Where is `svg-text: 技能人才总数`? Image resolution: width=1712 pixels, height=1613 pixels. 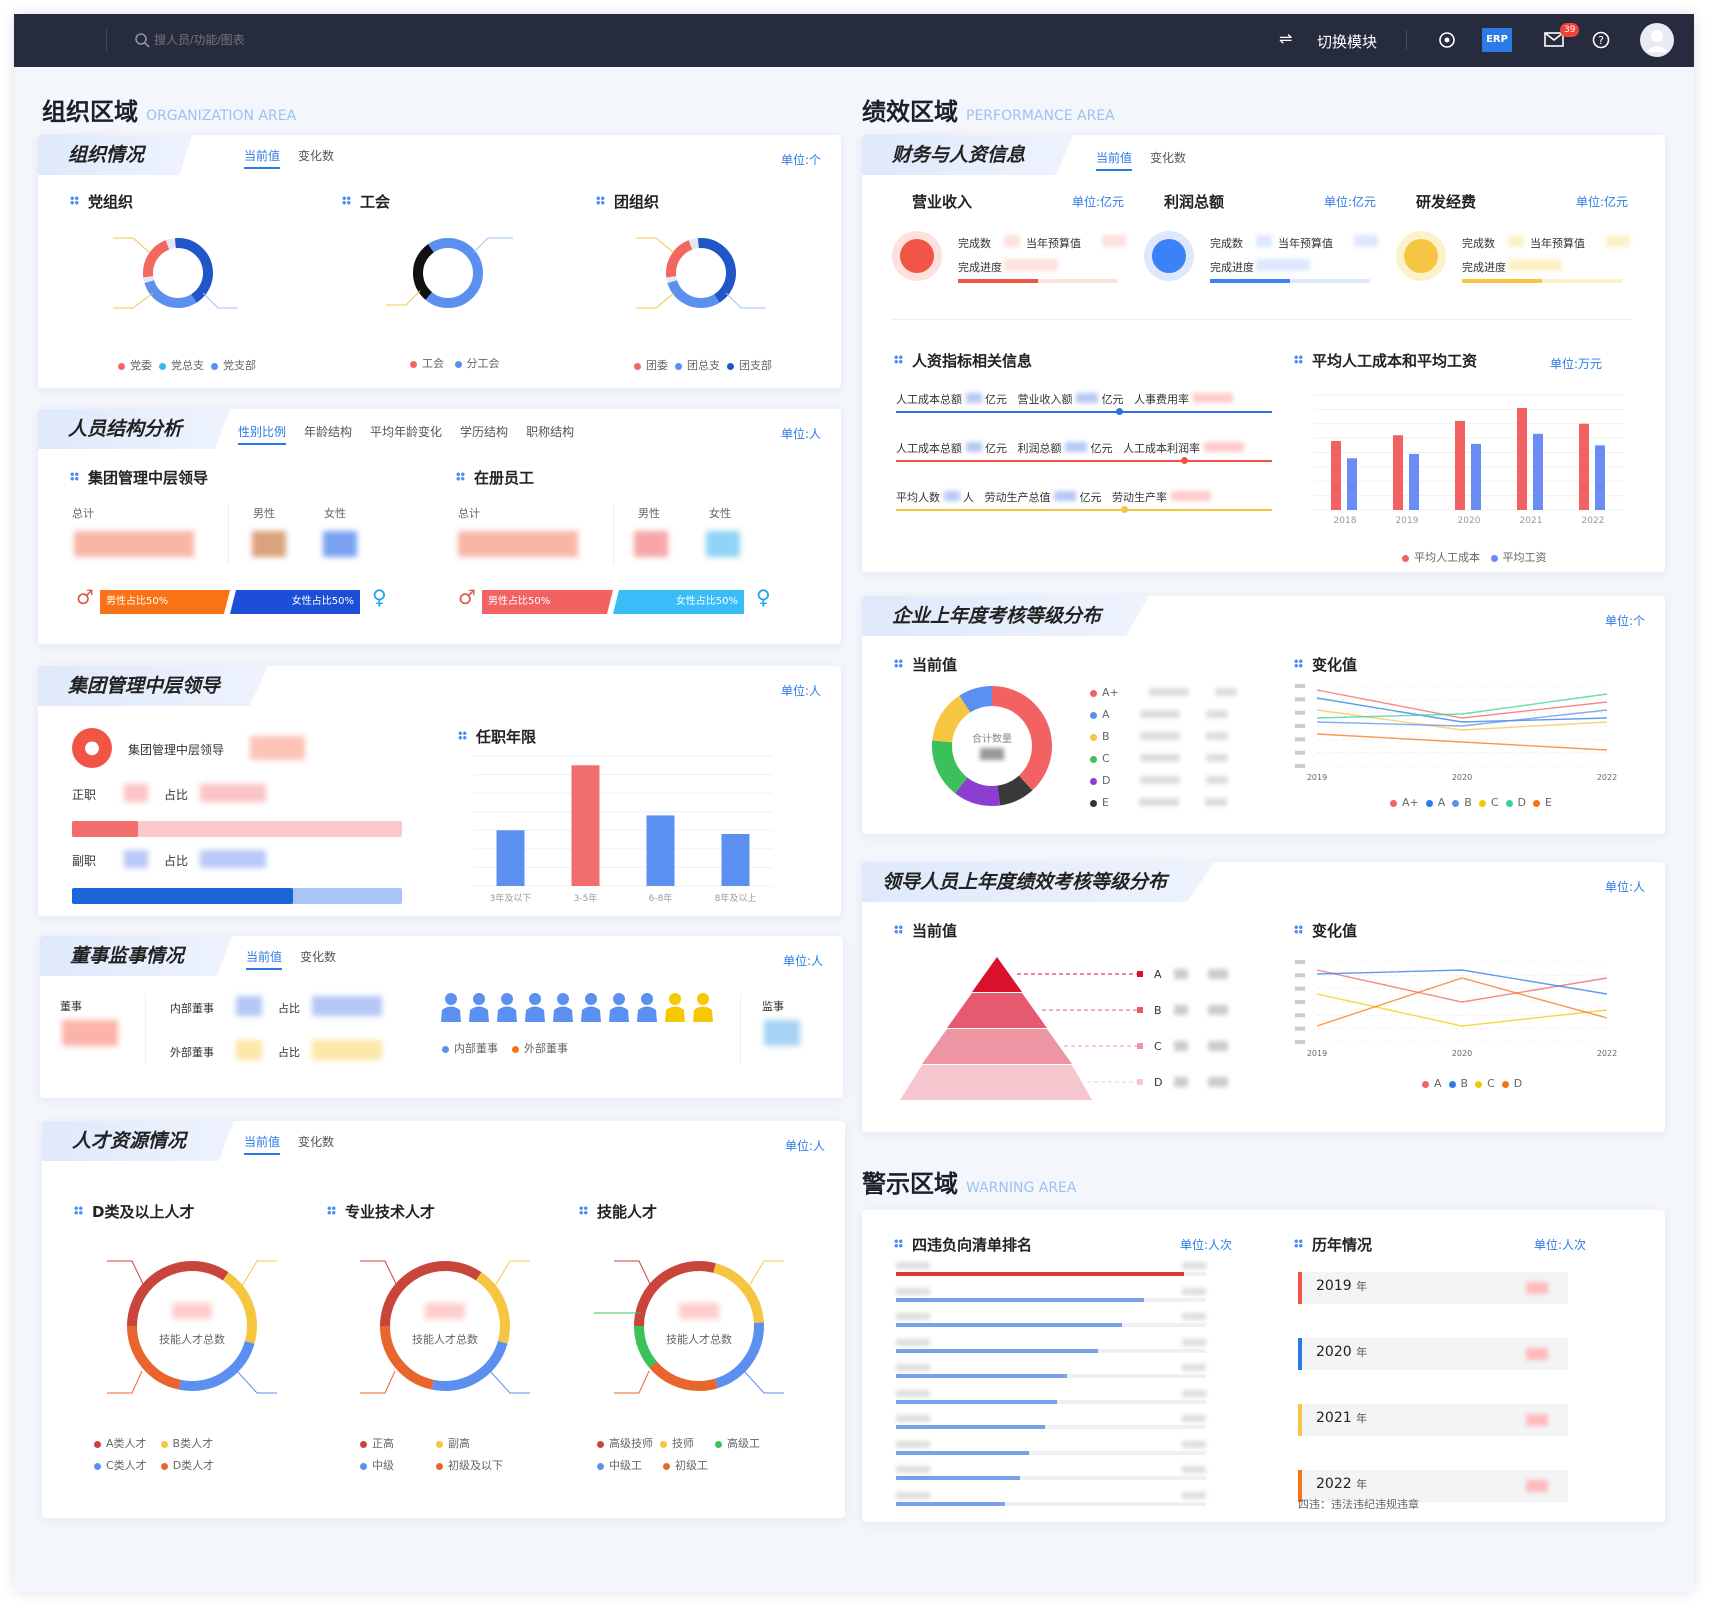
svg-text: 技能人才总数 is located at coordinates (445, 1339).